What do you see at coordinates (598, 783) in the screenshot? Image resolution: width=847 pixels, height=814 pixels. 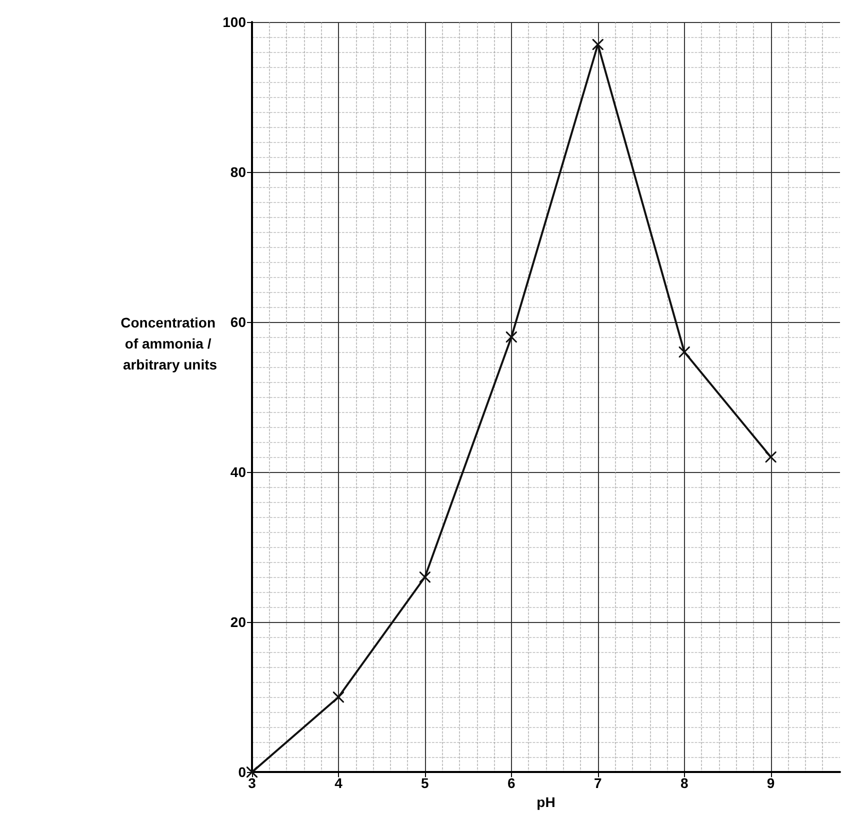 I see `x-tick-label: 7` at bounding box center [598, 783].